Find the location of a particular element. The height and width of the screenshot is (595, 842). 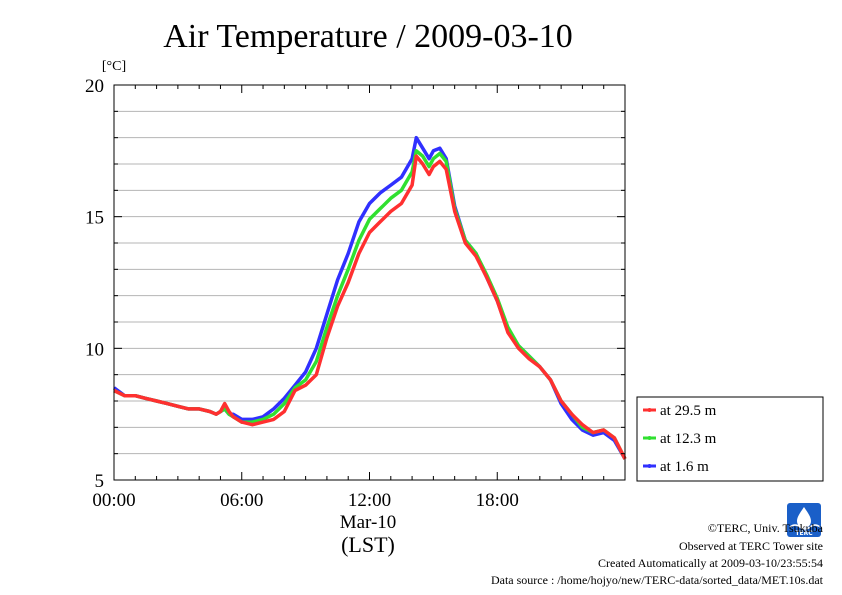

legend-box is located at coordinates (730, 439).